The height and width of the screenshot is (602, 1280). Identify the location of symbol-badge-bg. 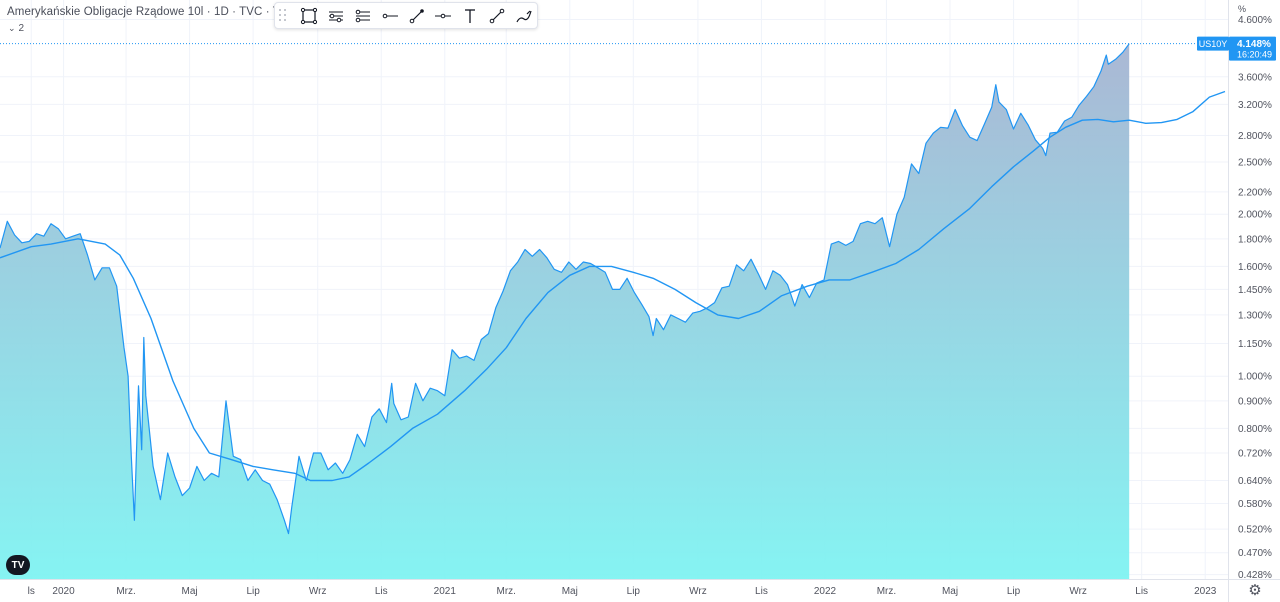
(1213, 43).